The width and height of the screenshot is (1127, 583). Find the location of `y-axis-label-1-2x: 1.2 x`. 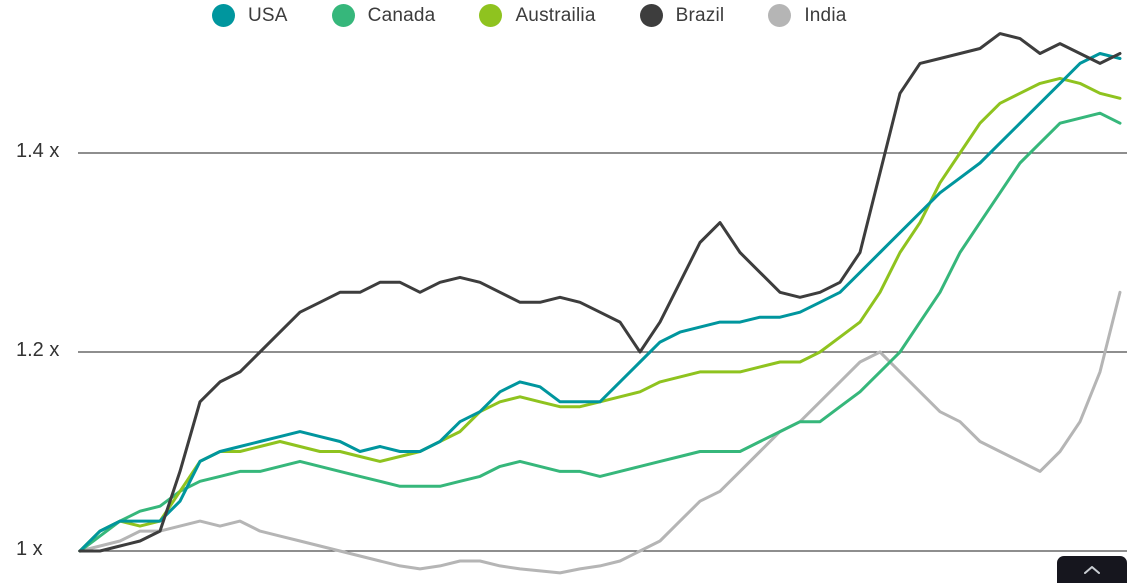

y-axis-label-1-2x: 1.2 x is located at coordinates (38, 350).